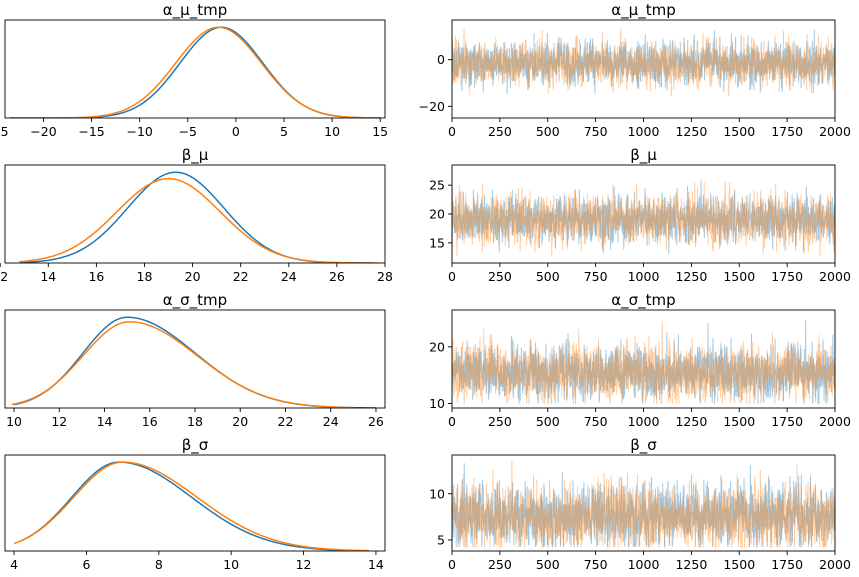 The width and height of the screenshot is (859, 577). Describe the element at coordinates (385, 276) in the screenshot. I see `x-tick-label: 28` at that location.